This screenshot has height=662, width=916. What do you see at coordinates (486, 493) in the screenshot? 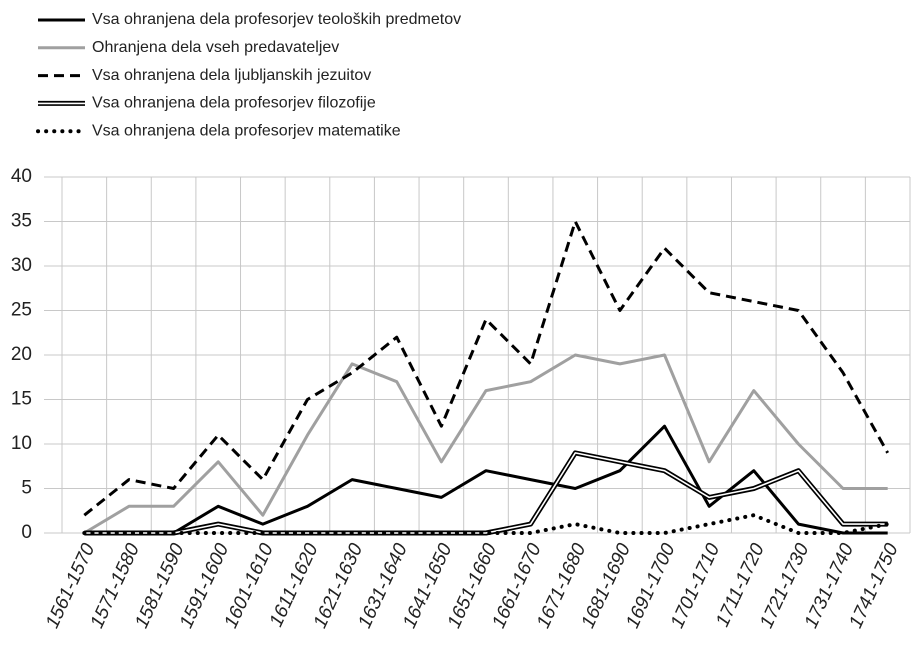
I see `series-line-inner` at bounding box center [486, 493].